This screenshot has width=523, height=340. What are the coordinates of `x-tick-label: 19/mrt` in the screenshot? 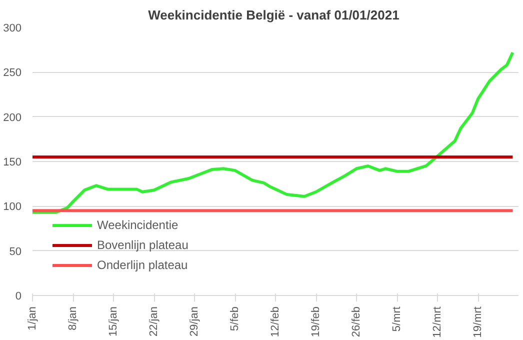 It's located at (478, 322).